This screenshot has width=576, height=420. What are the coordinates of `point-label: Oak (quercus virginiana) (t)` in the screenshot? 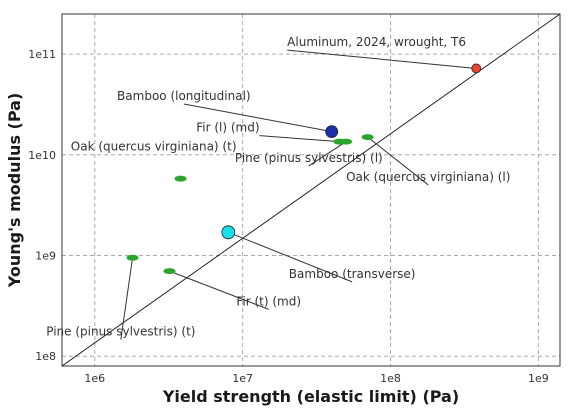 It's located at (154, 147).